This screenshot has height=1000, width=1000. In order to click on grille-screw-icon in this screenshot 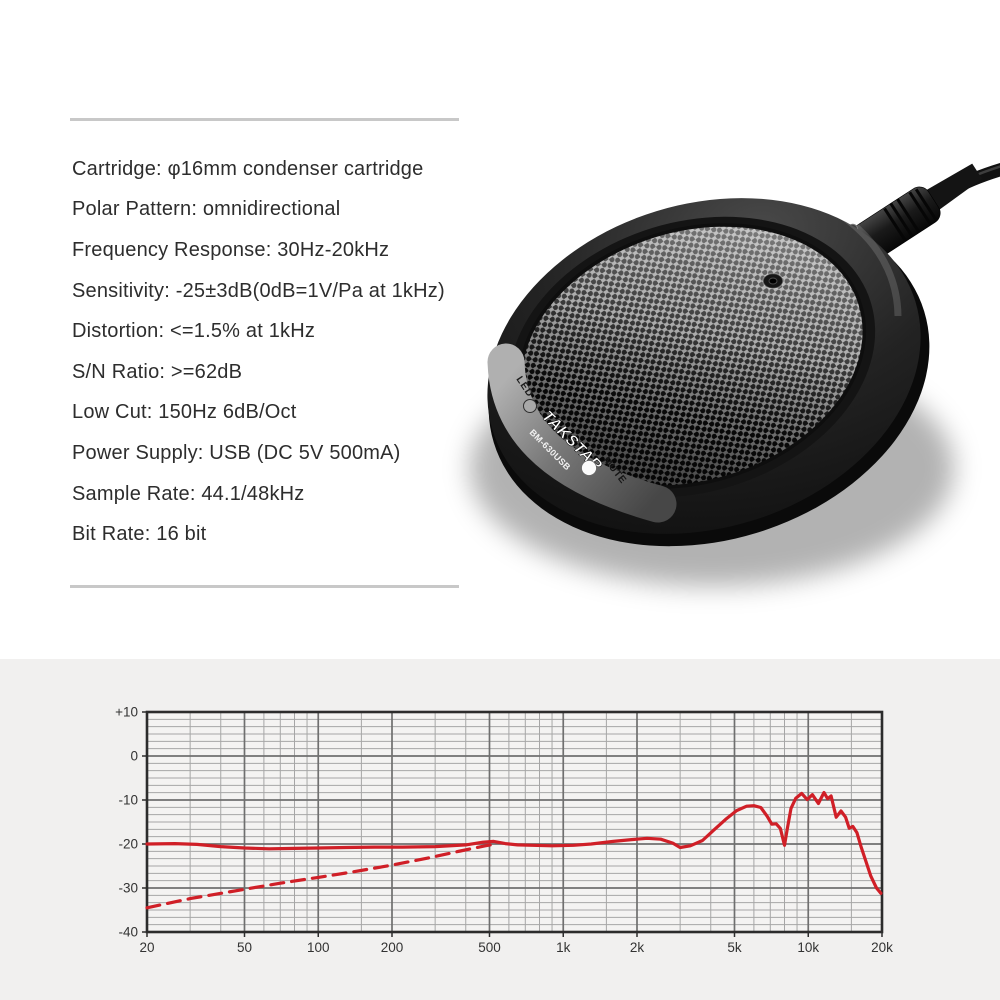, I will do `click(773, 281)`.